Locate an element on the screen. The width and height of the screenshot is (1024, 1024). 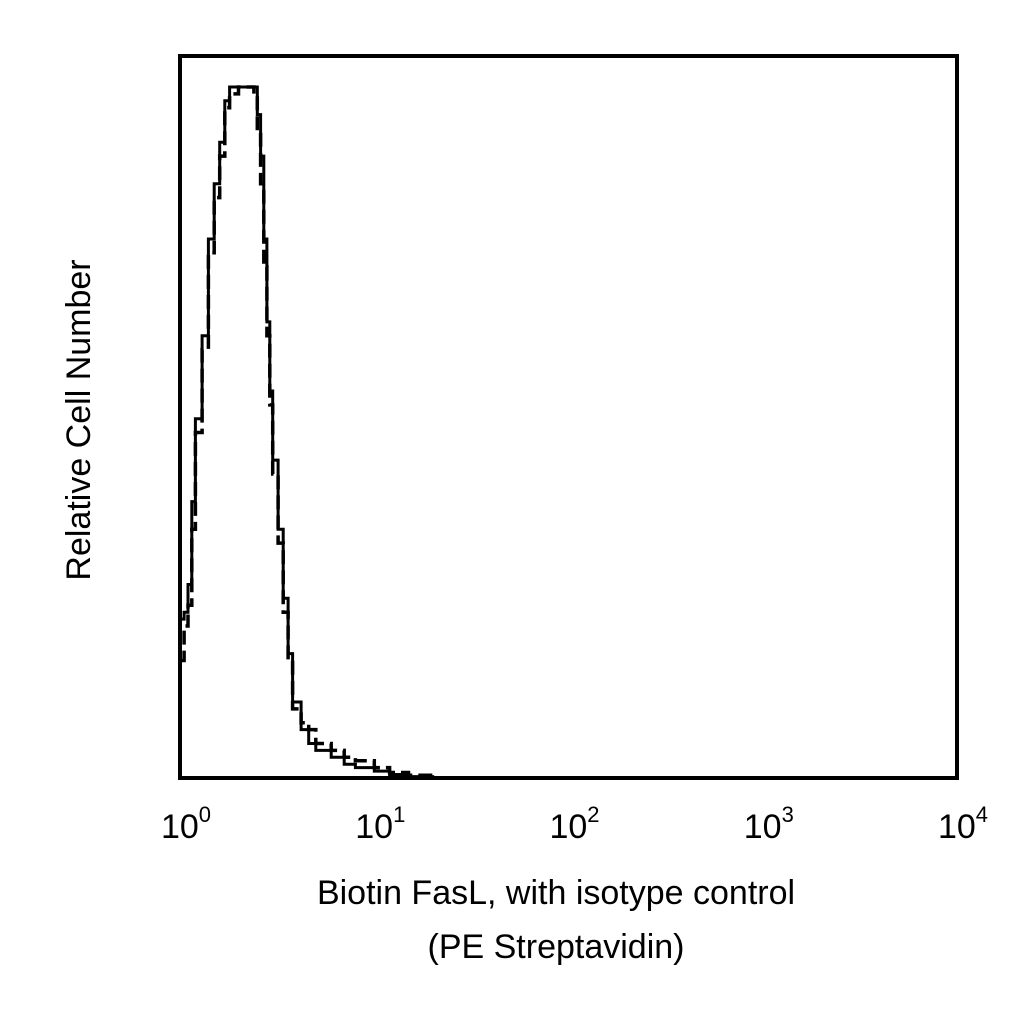
x-tick-label: 10² is located at coordinates (574, 824).